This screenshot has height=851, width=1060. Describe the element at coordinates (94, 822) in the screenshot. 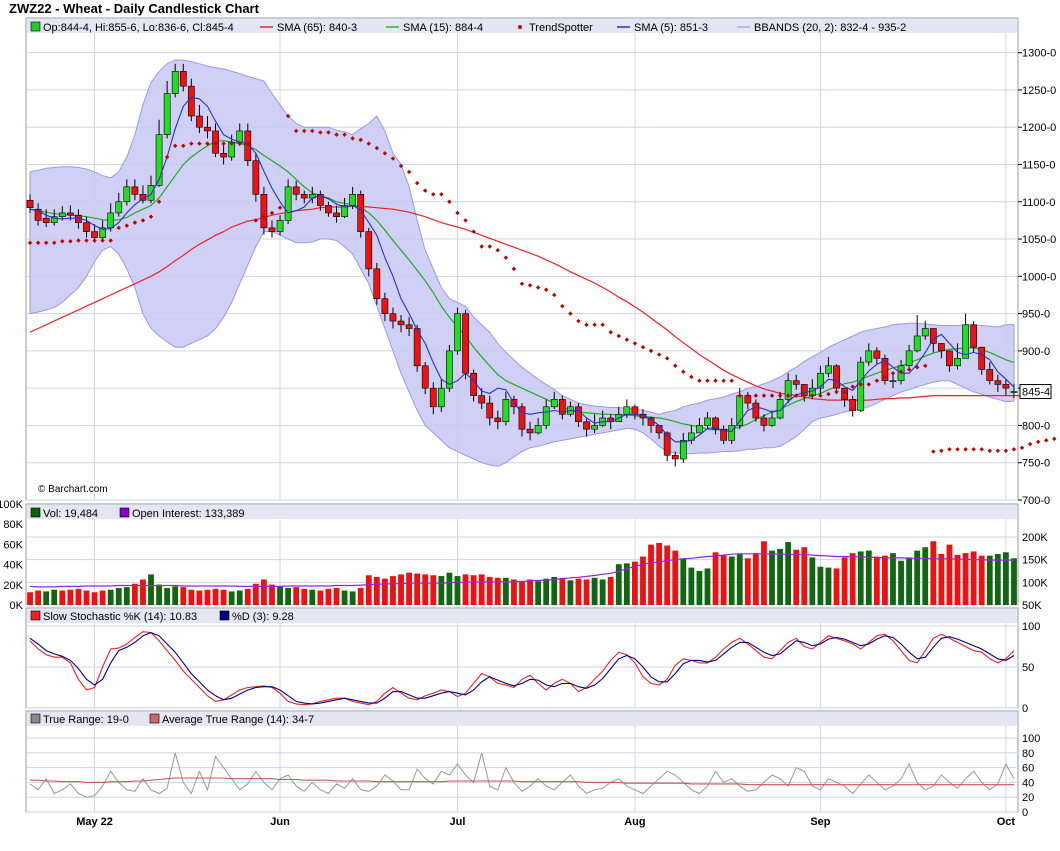

I see `month-tick-label: May 22` at that location.